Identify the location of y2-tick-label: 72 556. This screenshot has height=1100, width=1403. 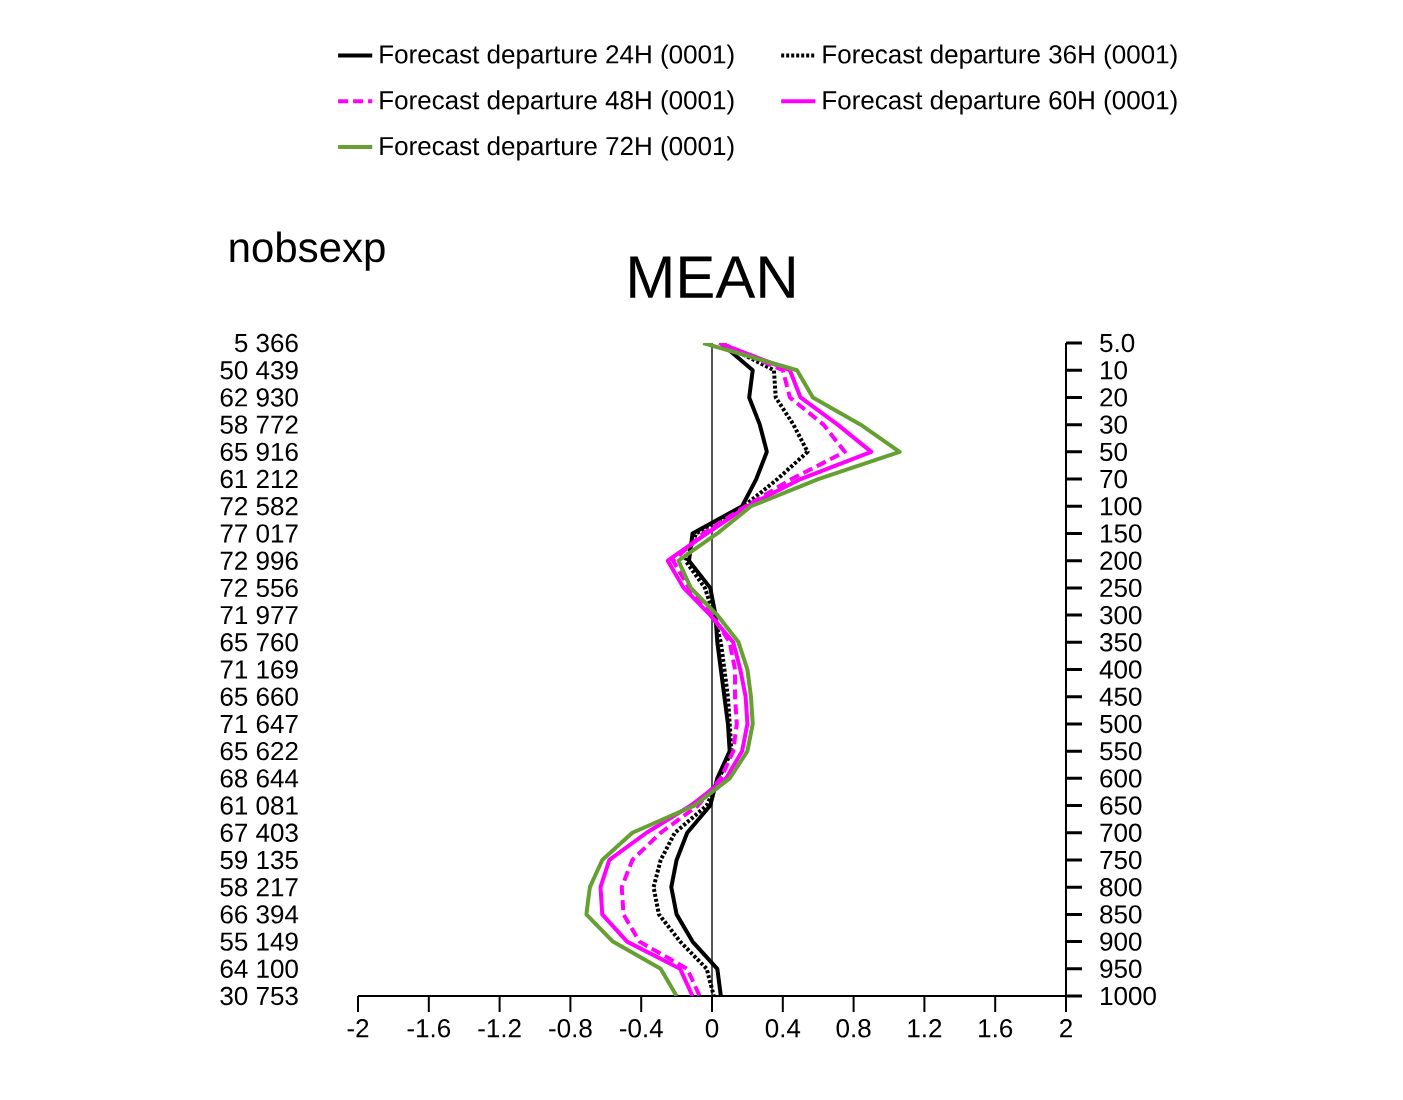
(259, 588).